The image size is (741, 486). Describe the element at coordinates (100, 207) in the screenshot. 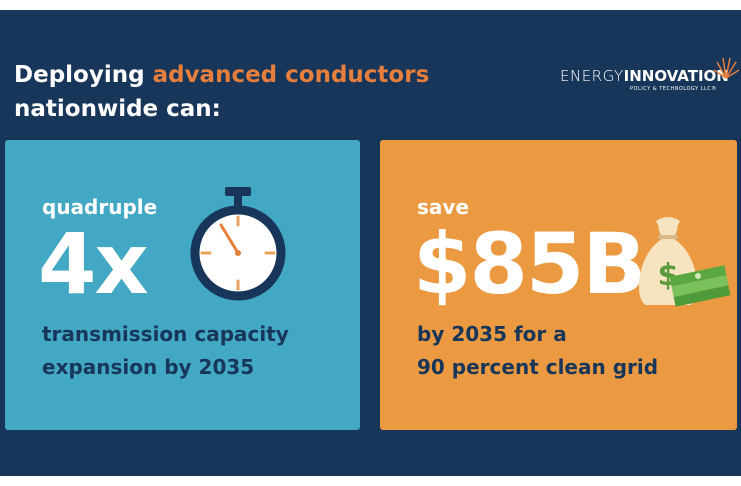

I see `card-label: quadruple` at that location.